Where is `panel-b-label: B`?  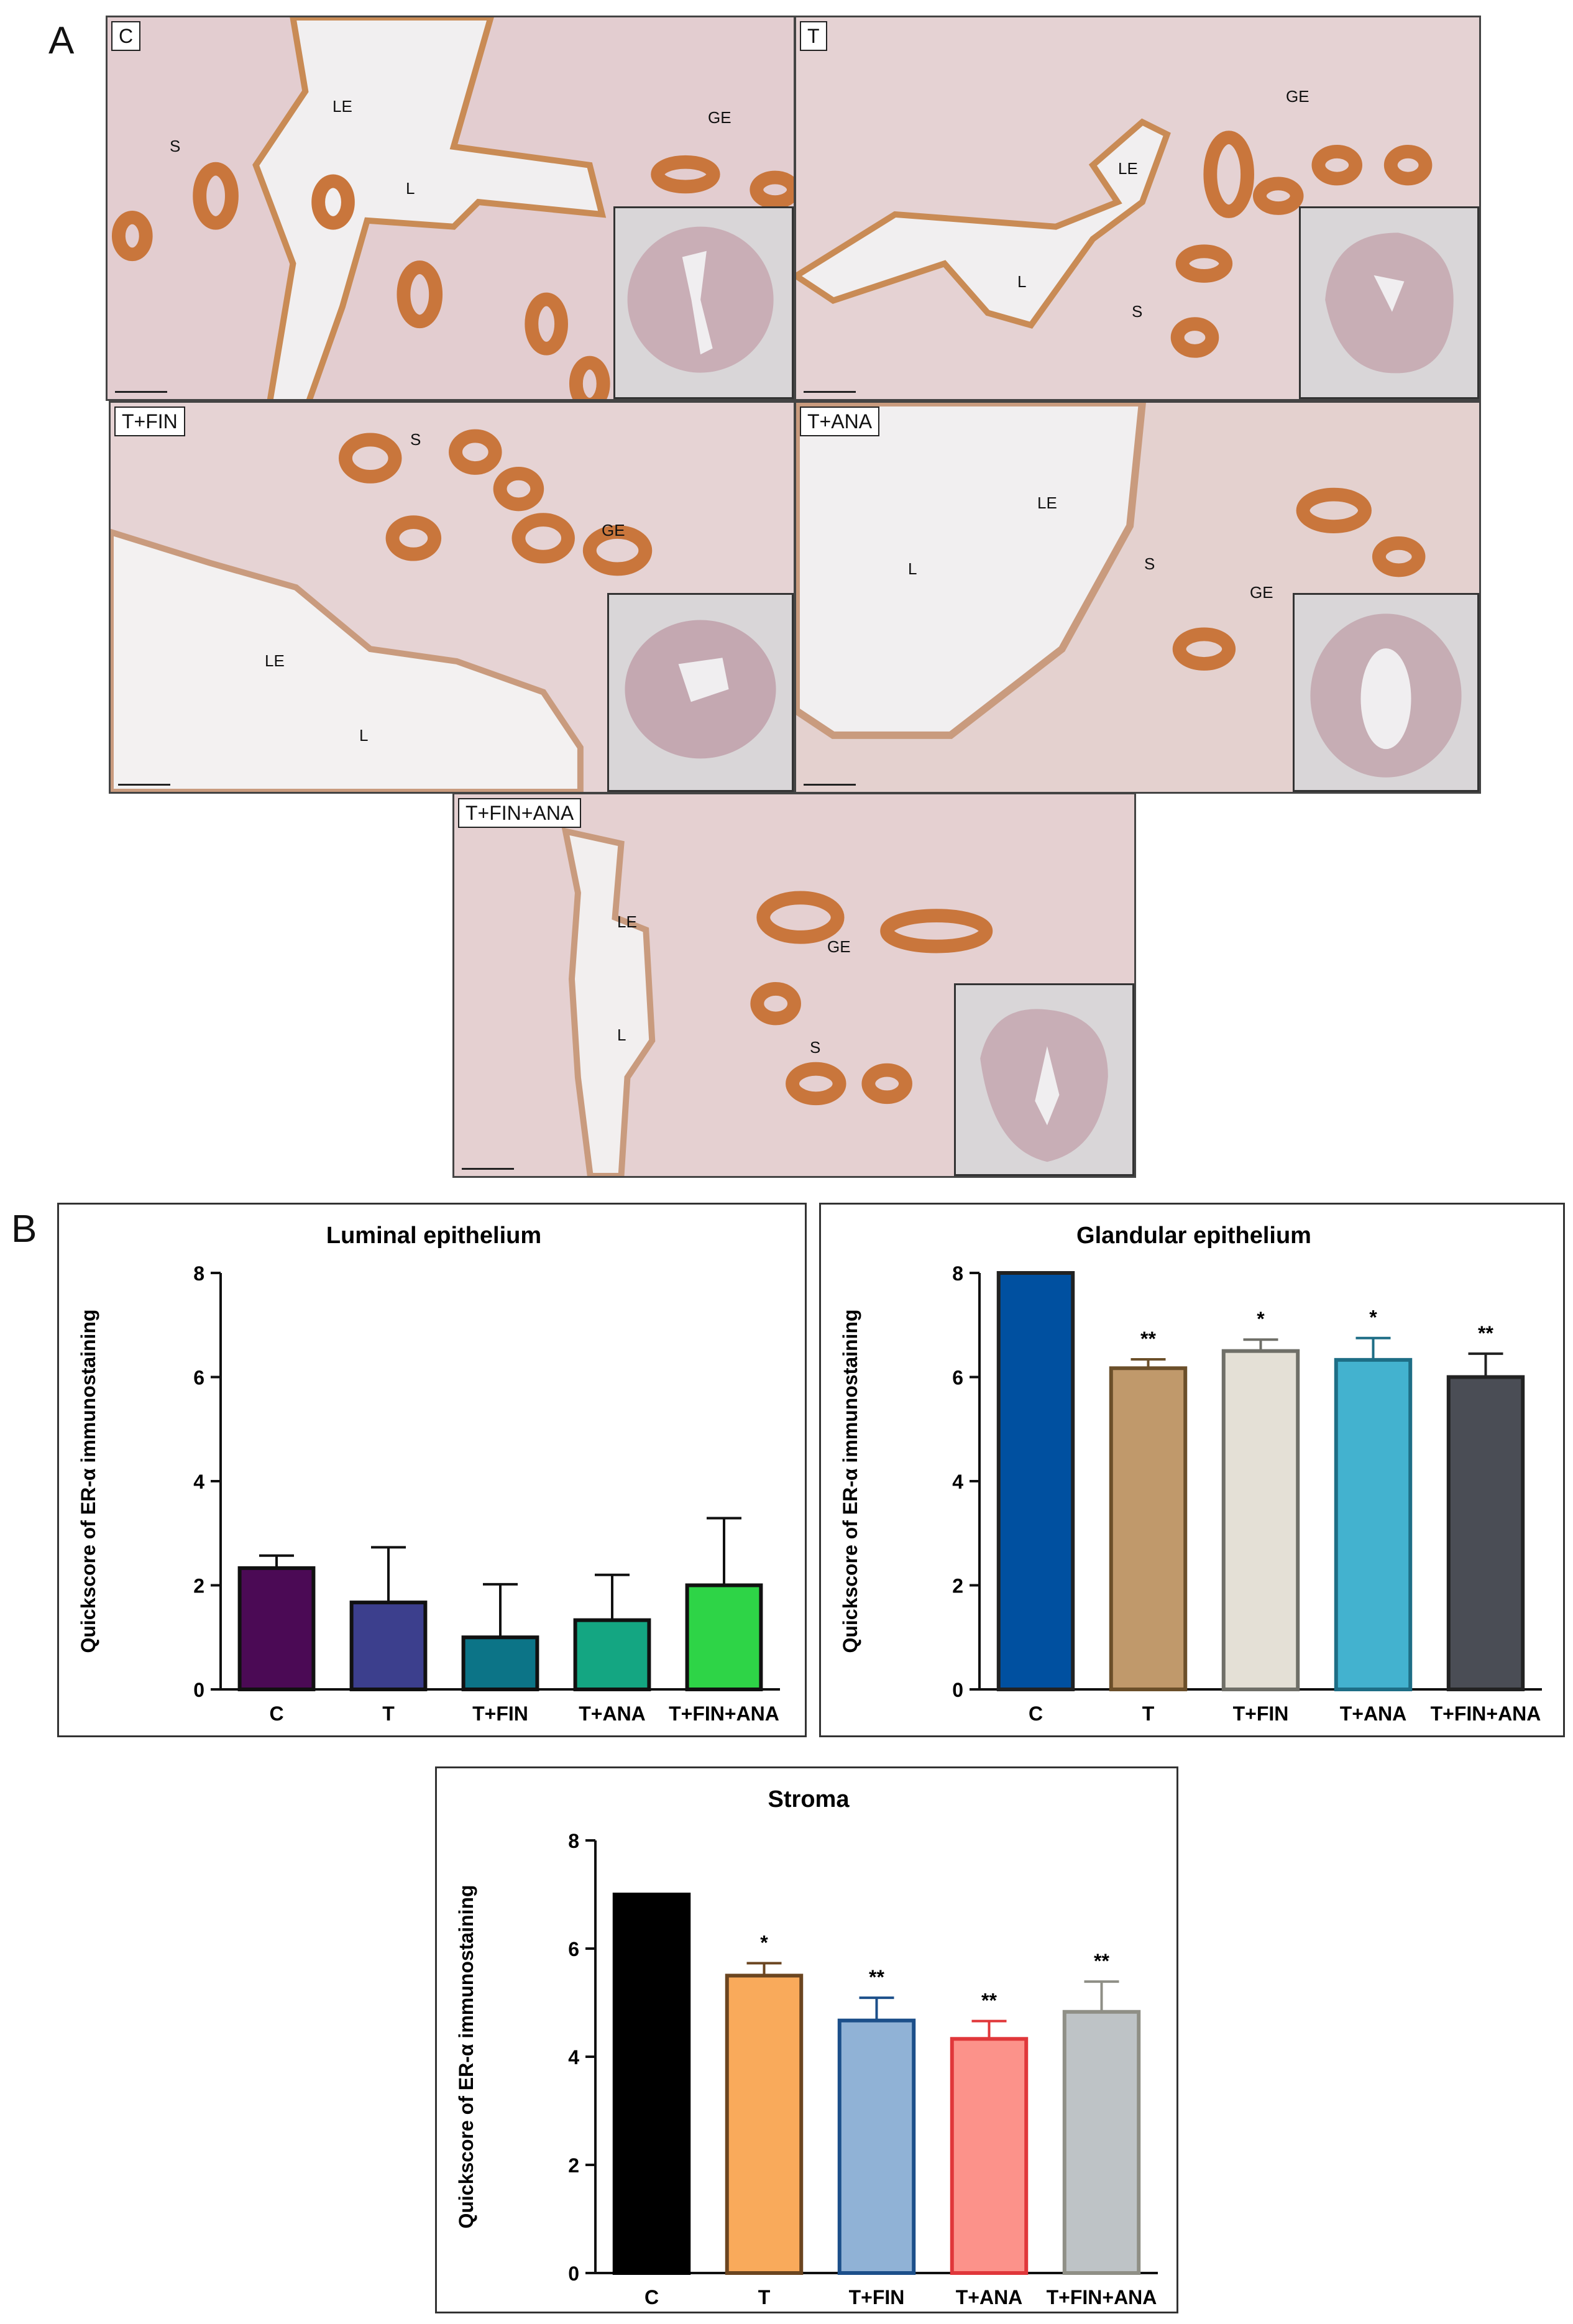
panel-b-label: B is located at coordinates (24, 1229).